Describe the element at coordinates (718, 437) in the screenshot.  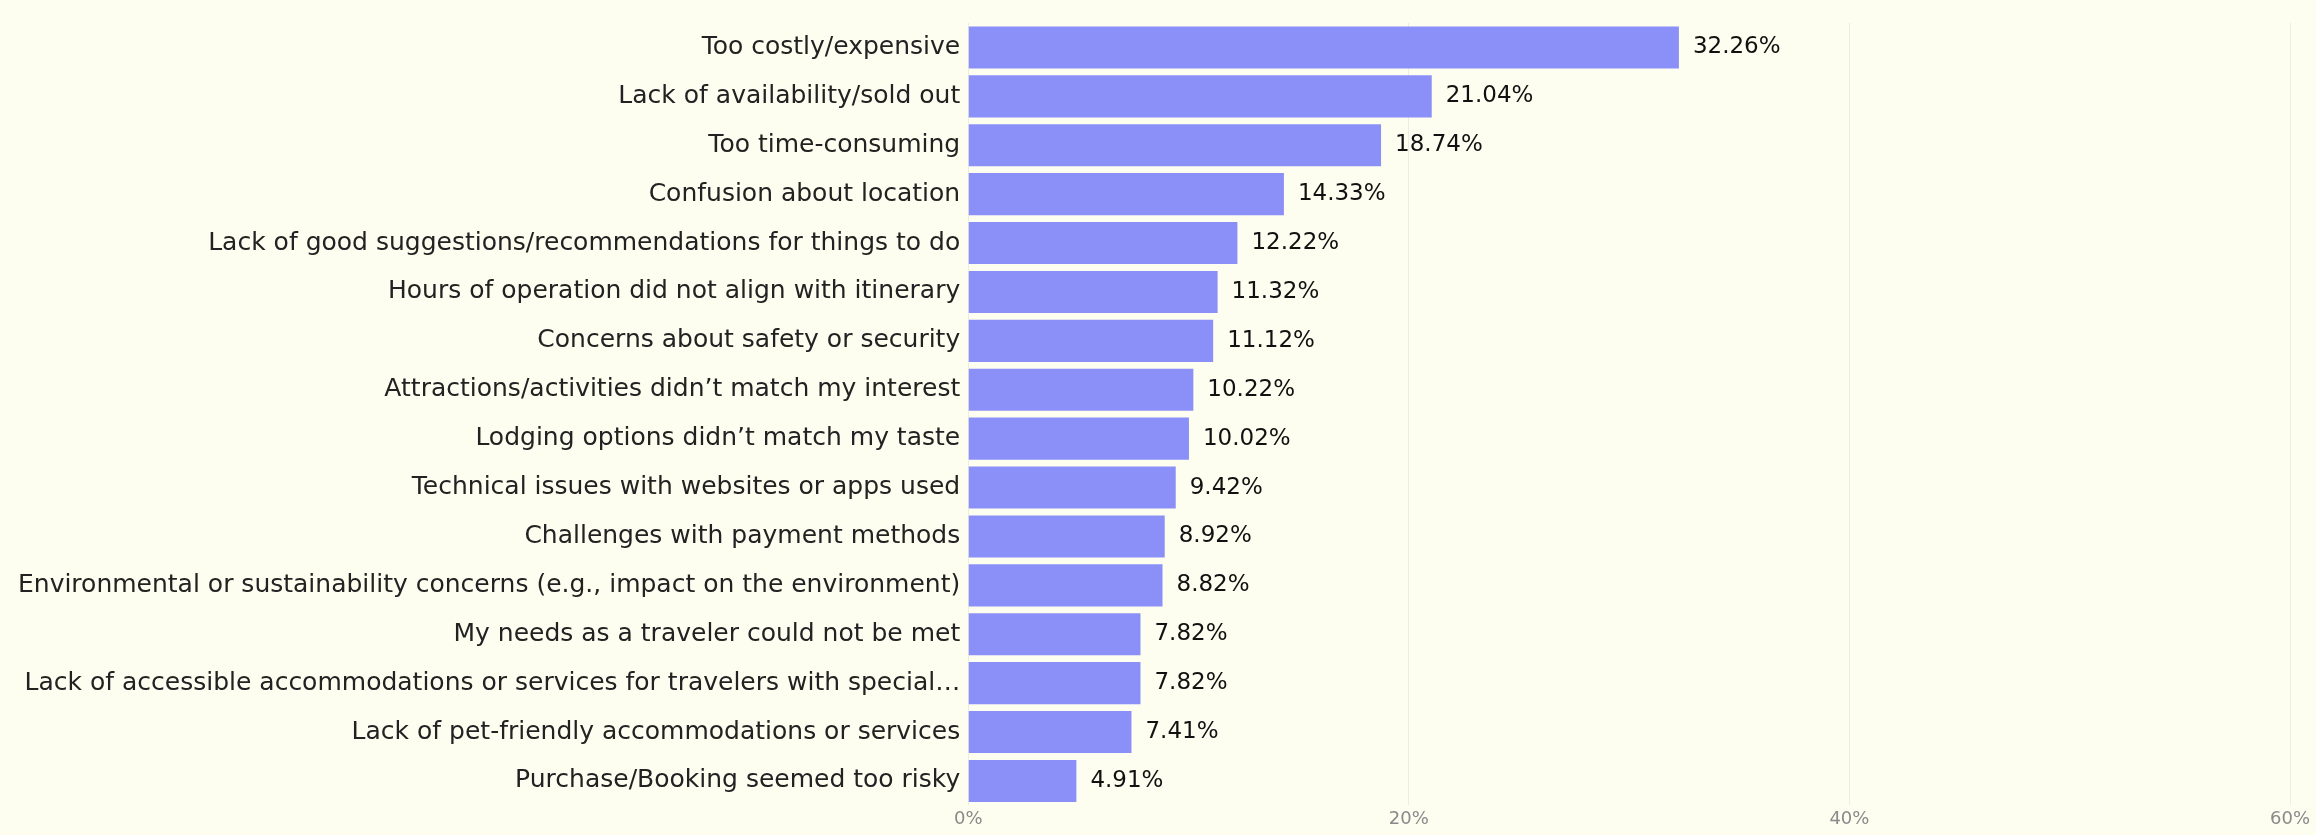
I see `y-tick-label: Lodging options didn’t match my taste` at that location.